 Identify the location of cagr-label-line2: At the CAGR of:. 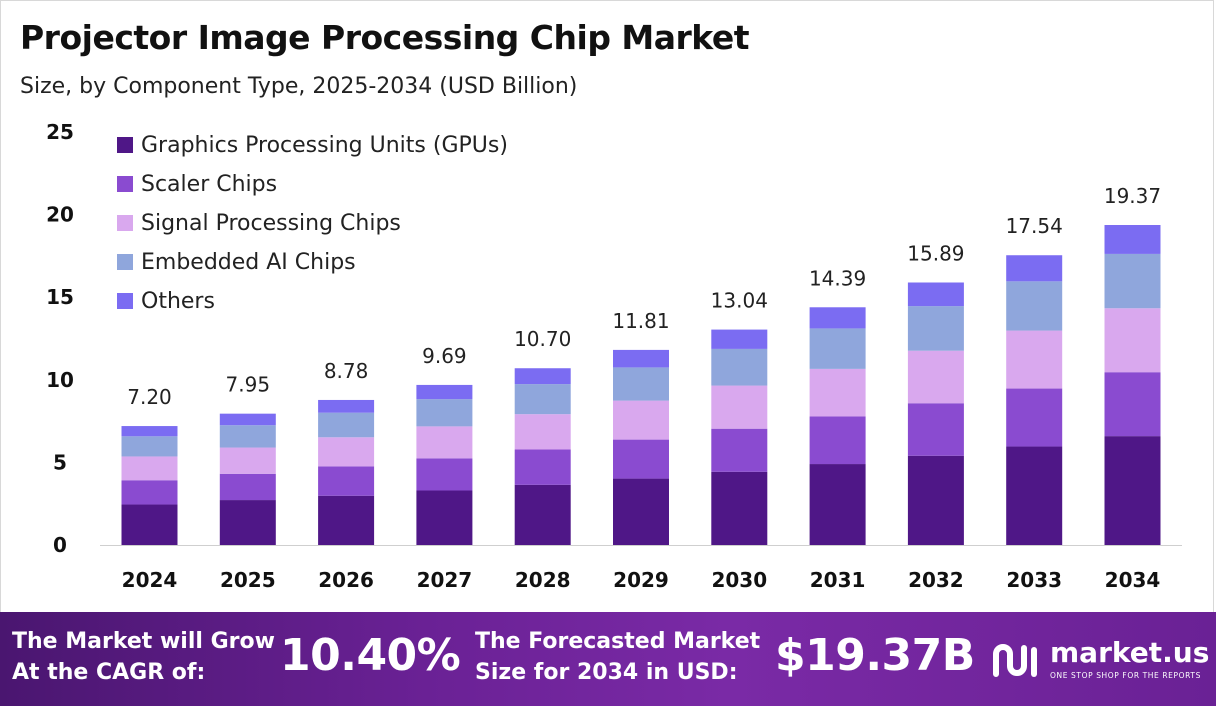
(109, 672).